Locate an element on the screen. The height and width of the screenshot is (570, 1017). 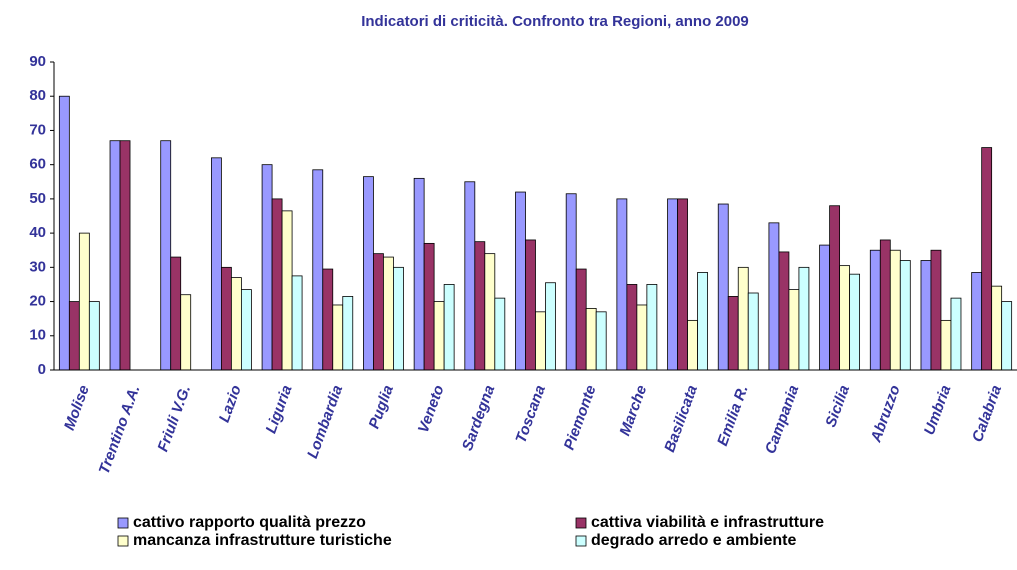
y-tick-label: 40 is located at coordinates (37, 232).